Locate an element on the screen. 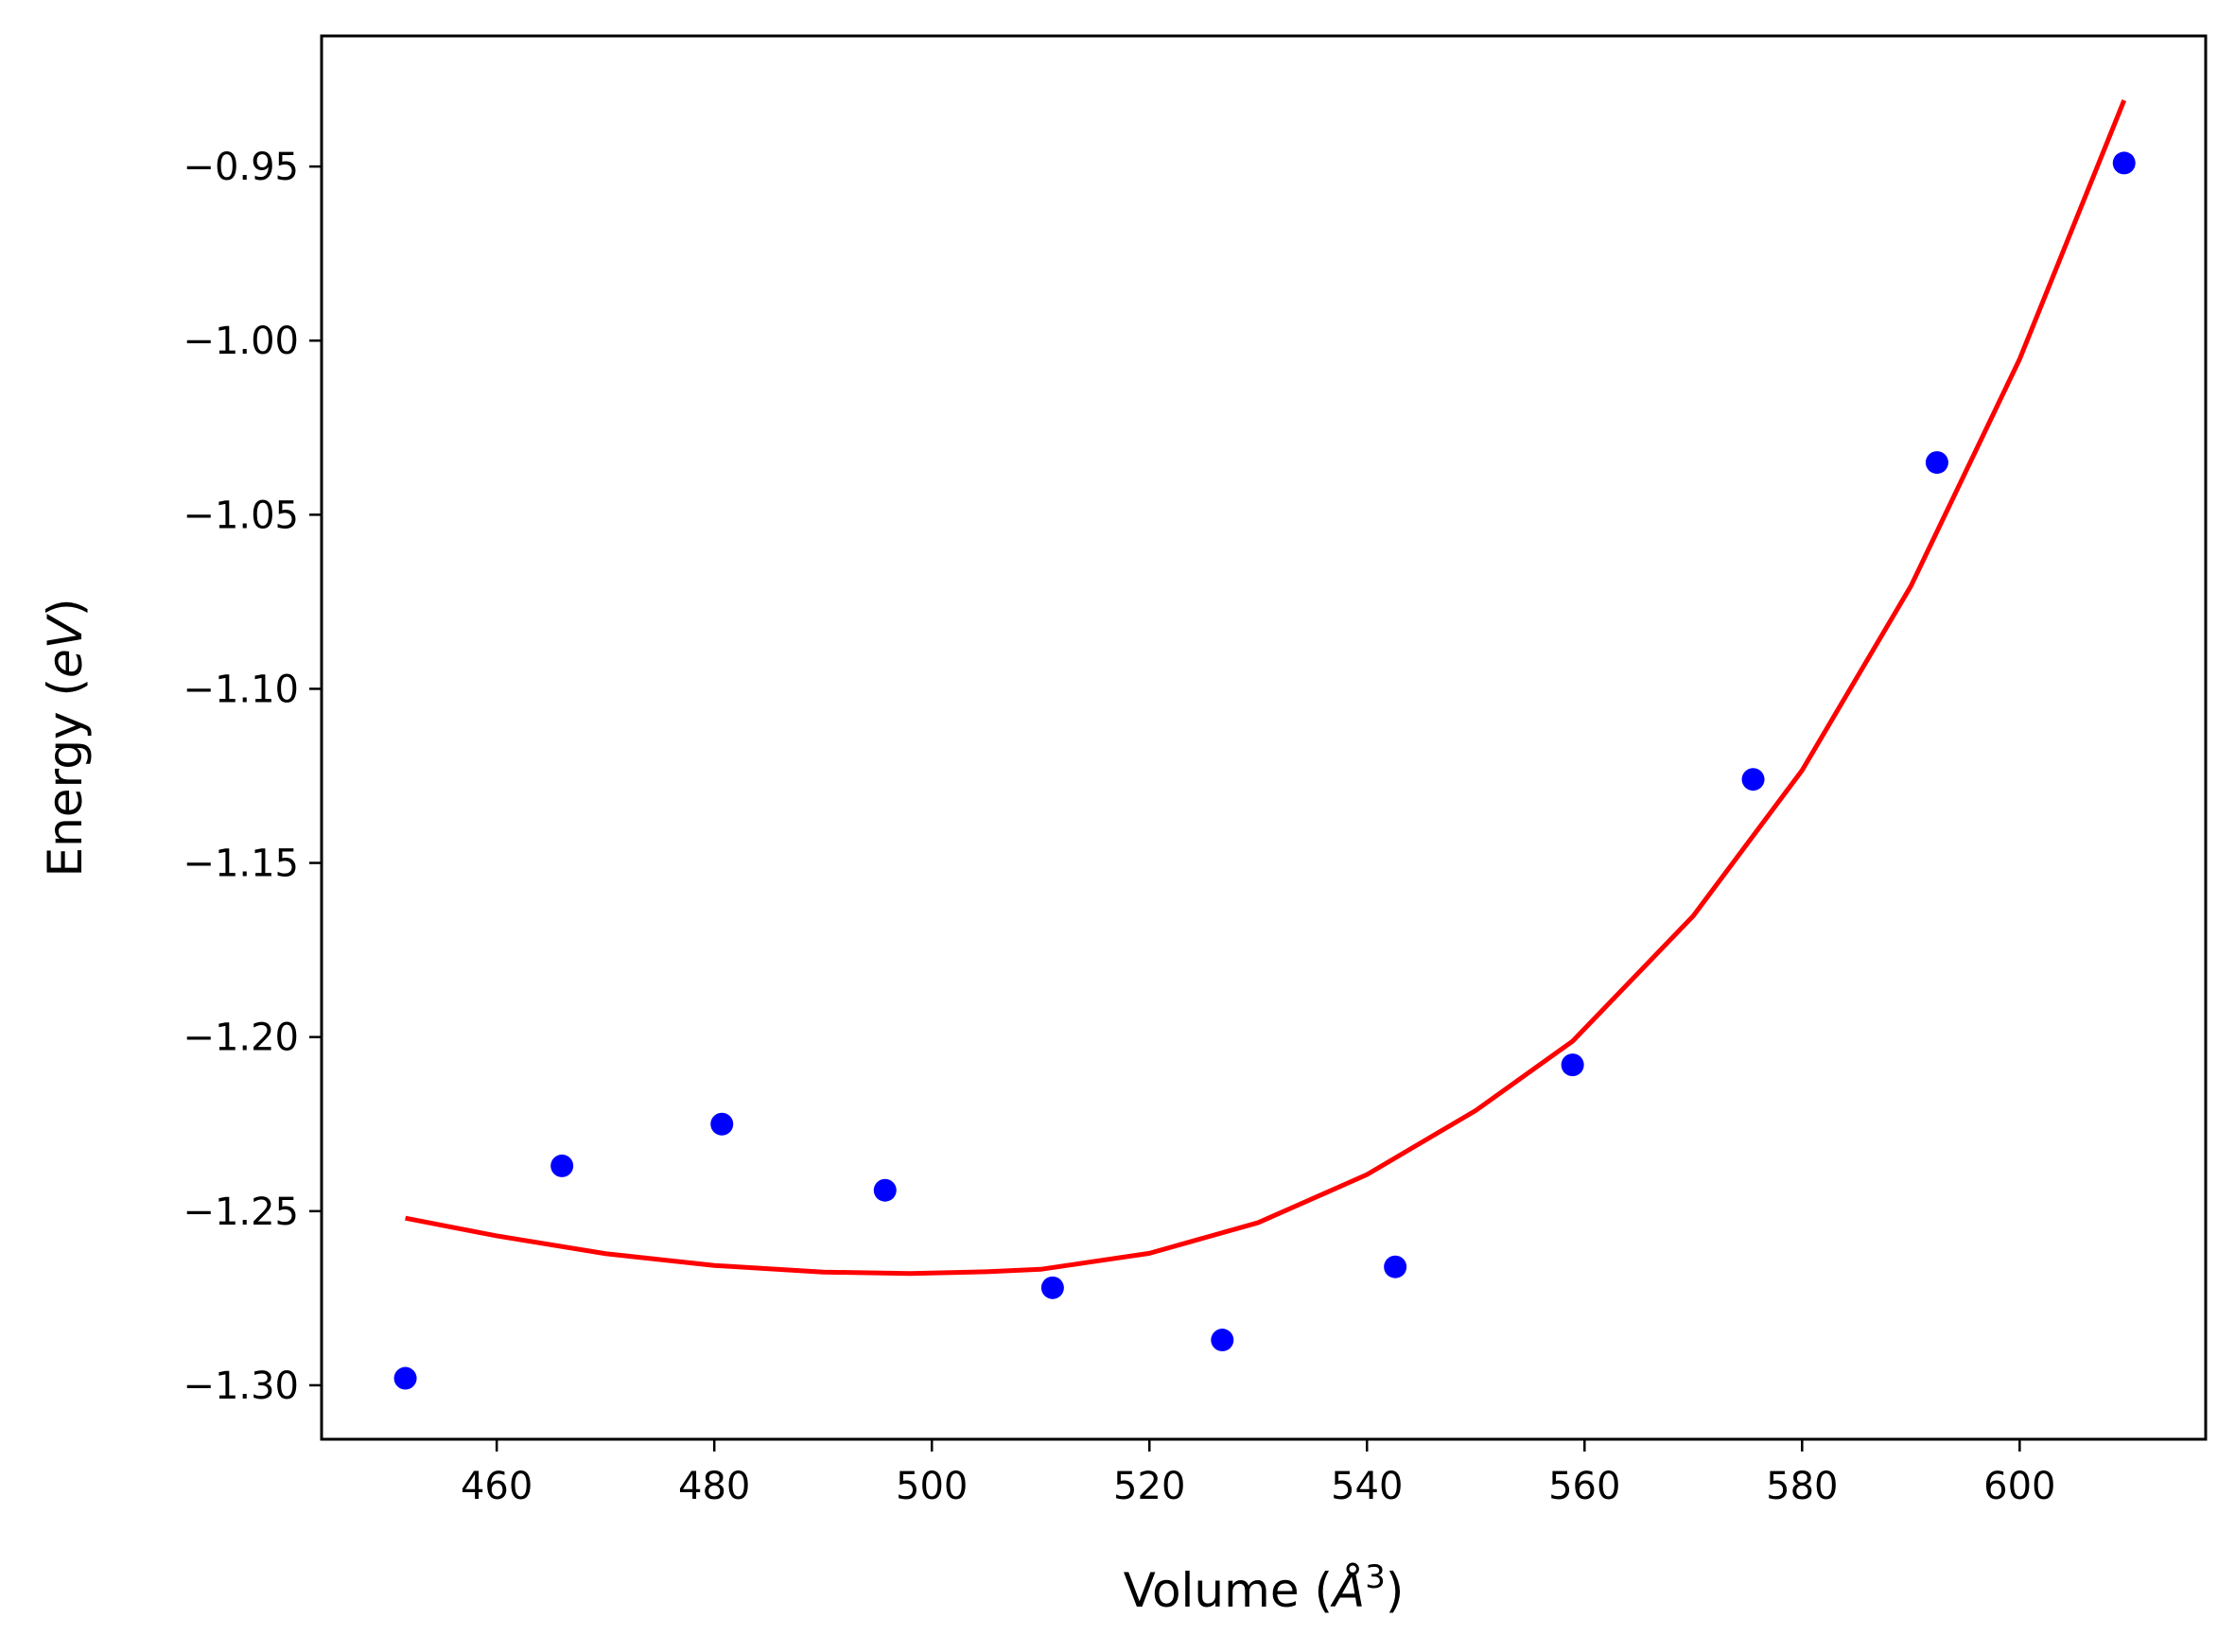 This screenshot has width=2235, height=1652. y-tick-label: −1.20 is located at coordinates (241, 1039).